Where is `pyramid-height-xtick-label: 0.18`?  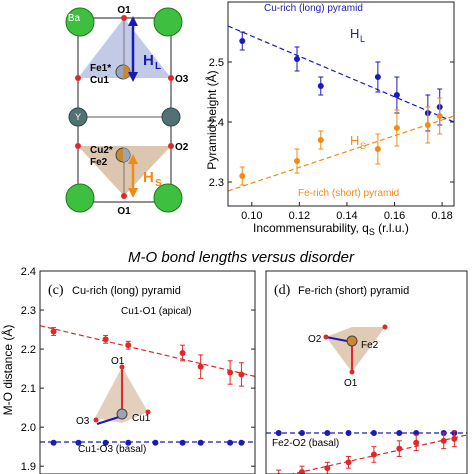
pyramid-height-xtick-label: 0.18 is located at coordinates (441, 216).